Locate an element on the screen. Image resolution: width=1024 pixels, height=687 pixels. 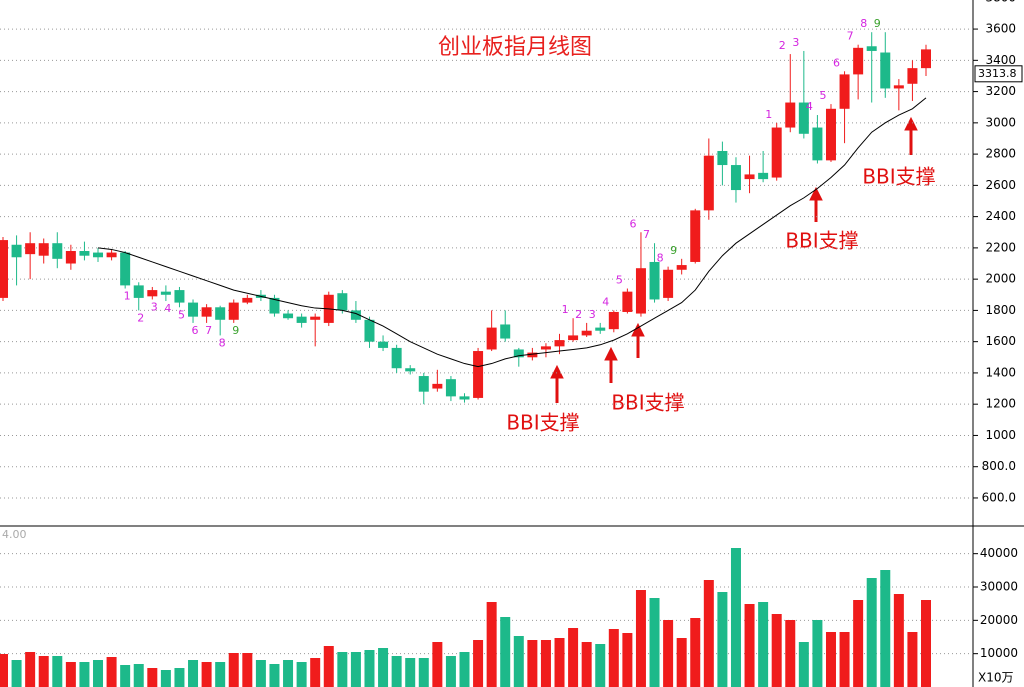
td-label: 2 is located at coordinates (782, 45).